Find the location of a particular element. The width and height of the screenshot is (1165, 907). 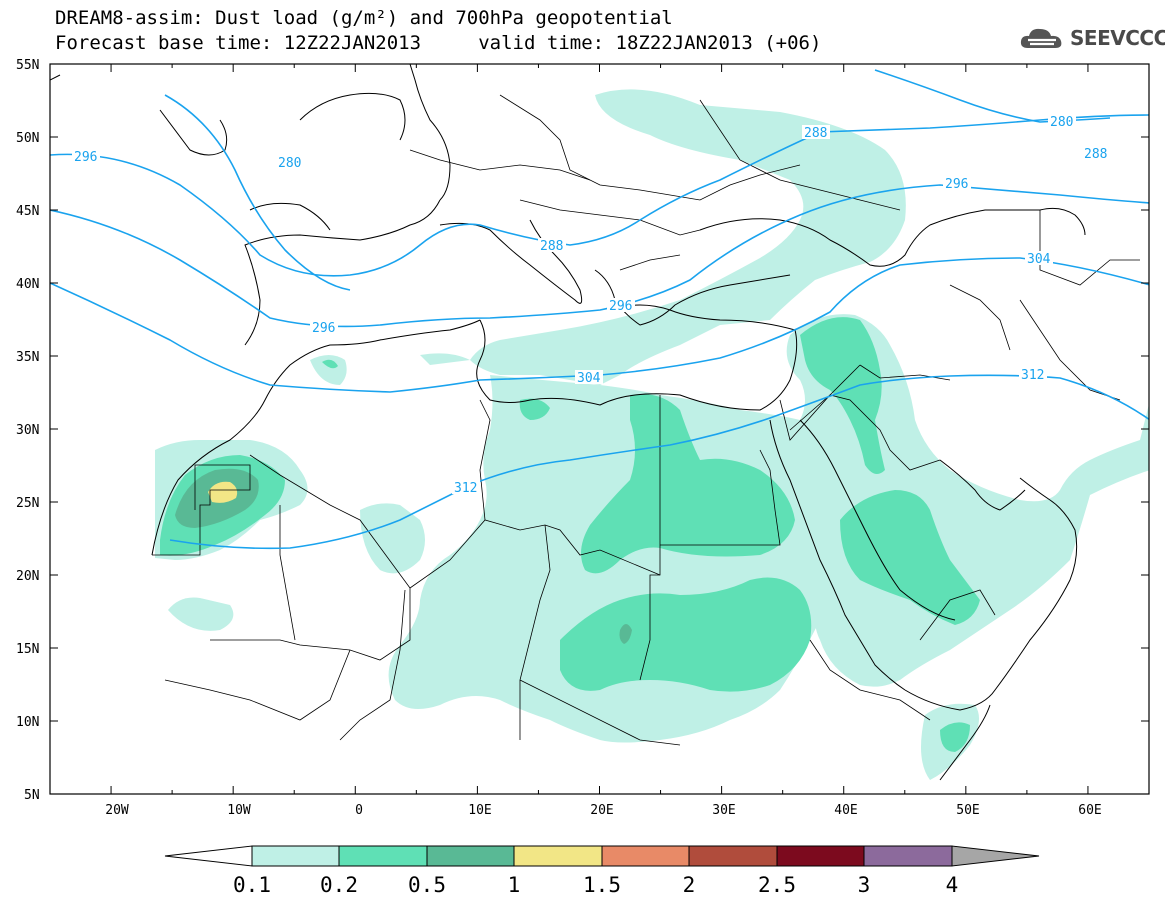

colorbar-label: 4 is located at coordinates (952, 885).